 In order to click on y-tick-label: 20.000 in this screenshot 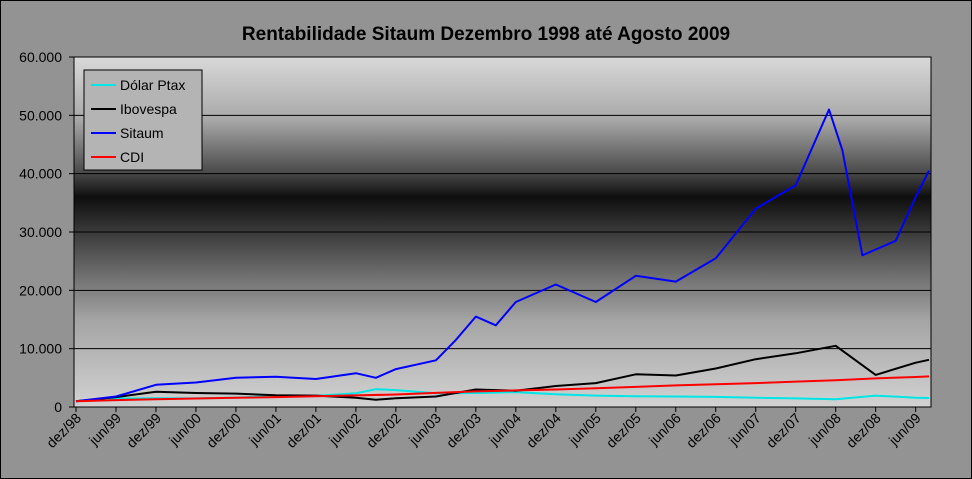, I will do `click(40, 290)`.